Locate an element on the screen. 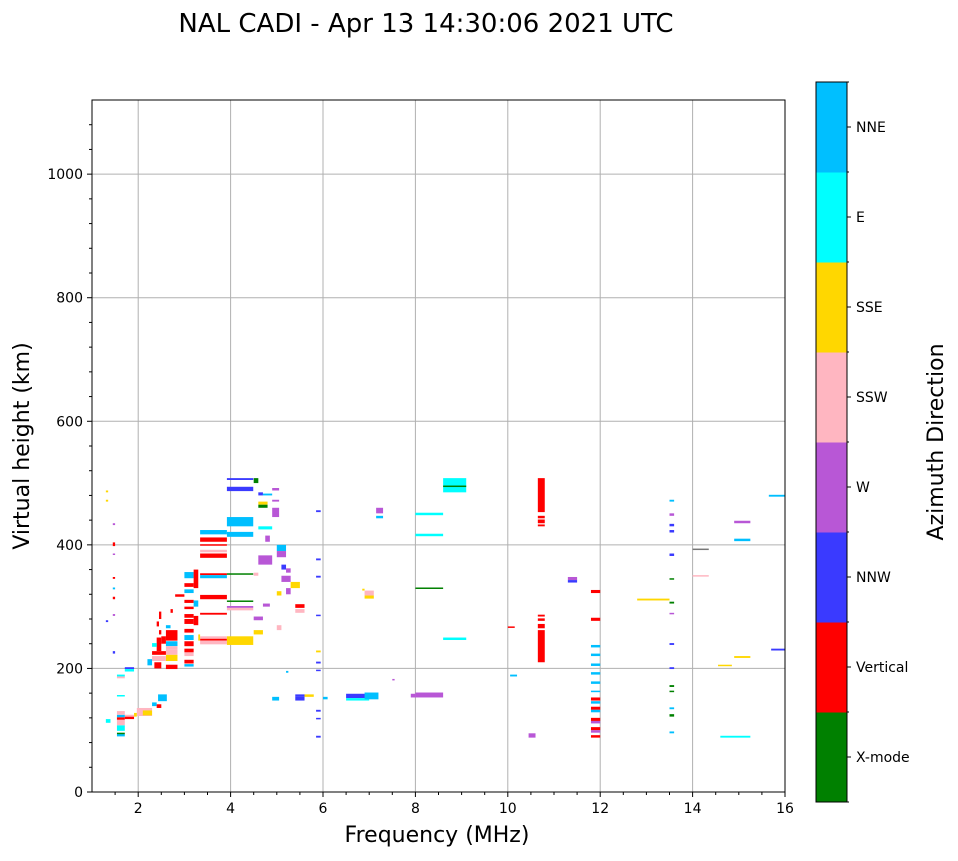 The width and height of the screenshot is (958, 861). x-tick-label: 14 is located at coordinates (693, 809).